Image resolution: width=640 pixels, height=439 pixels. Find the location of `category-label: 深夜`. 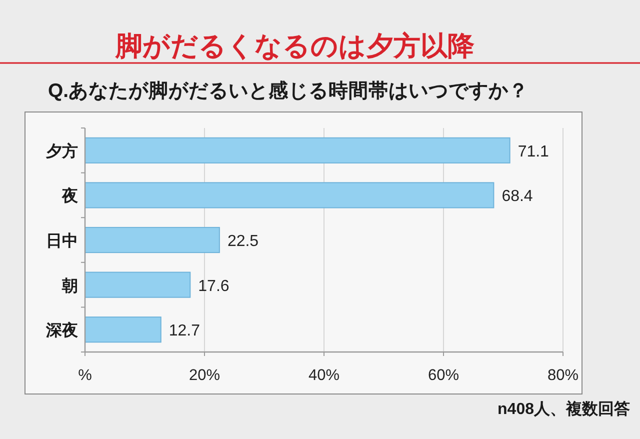

category-label: 深夜 is located at coordinates (62, 331).